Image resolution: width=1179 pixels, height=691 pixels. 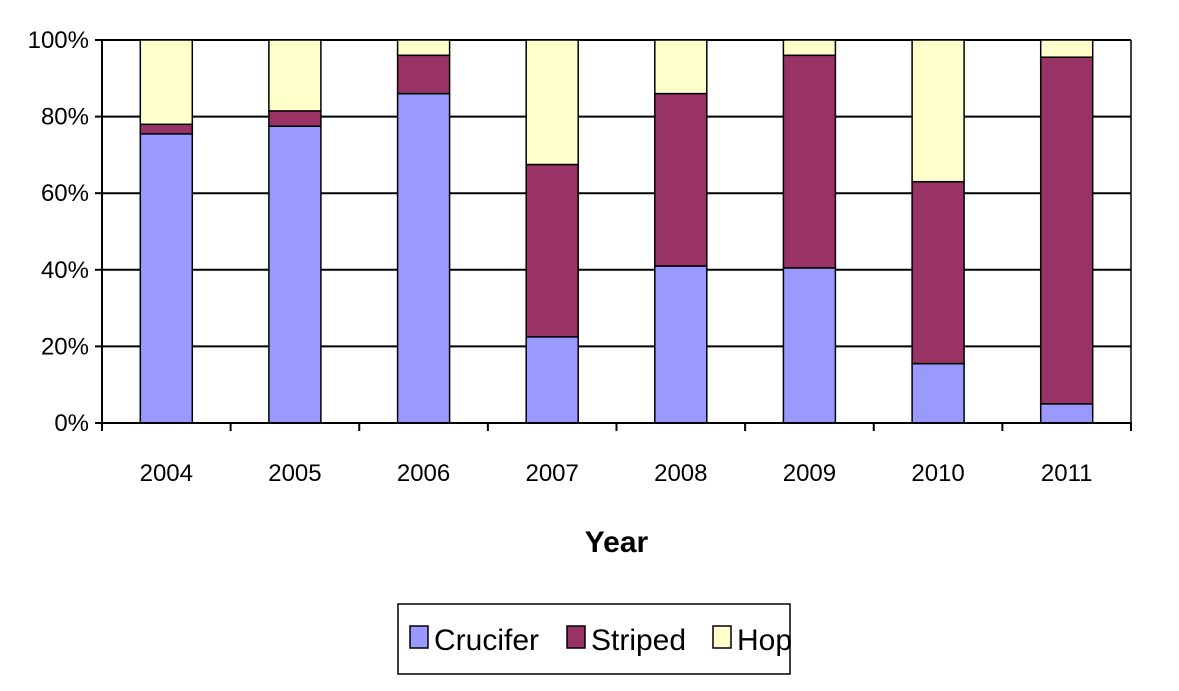 What do you see at coordinates (617, 542) in the screenshot?
I see `x-axis-title: Year` at bounding box center [617, 542].